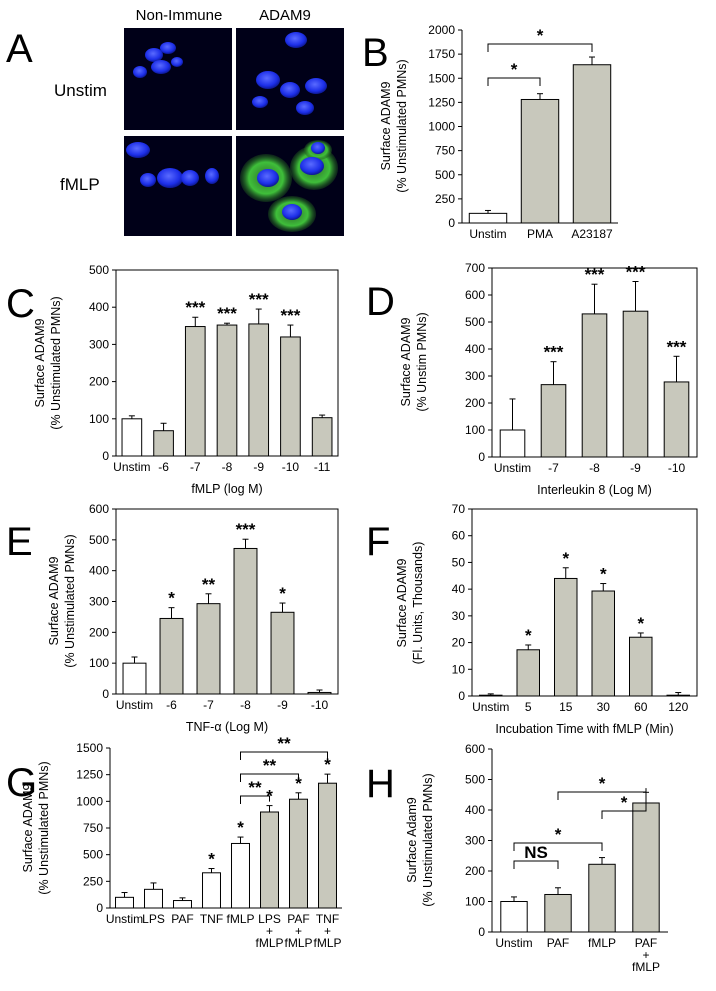 The width and height of the screenshot is (716, 991). What do you see at coordinates (269, 931) in the screenshot?
I see `x-tick-label: +` at bounding box center [269, 931].